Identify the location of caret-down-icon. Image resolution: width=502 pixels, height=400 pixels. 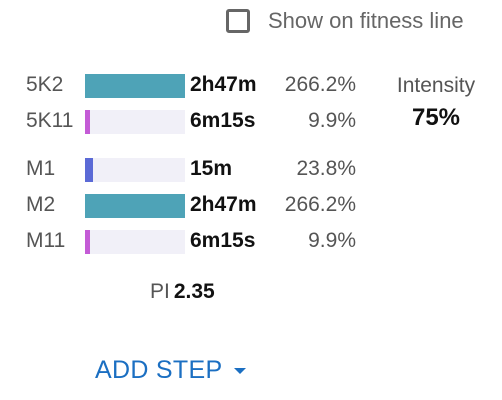
(240, 370).